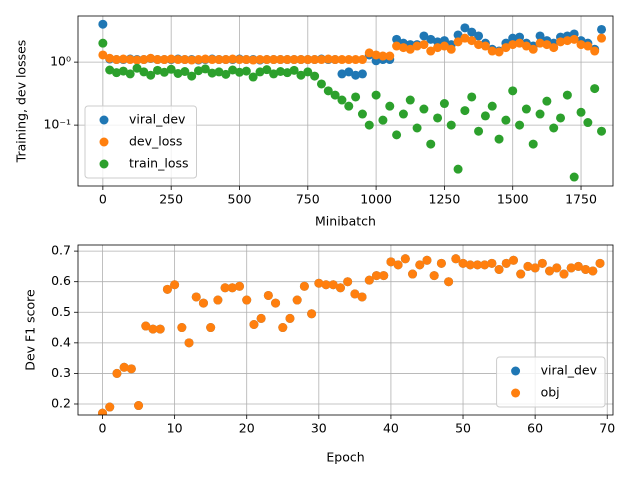 The width and height of the screenshot is (640, 480). What do you see at coordinates (345, 457) in the screenshot?
I see `x-axis-label: Epoch` at bounding box center [345, 457].